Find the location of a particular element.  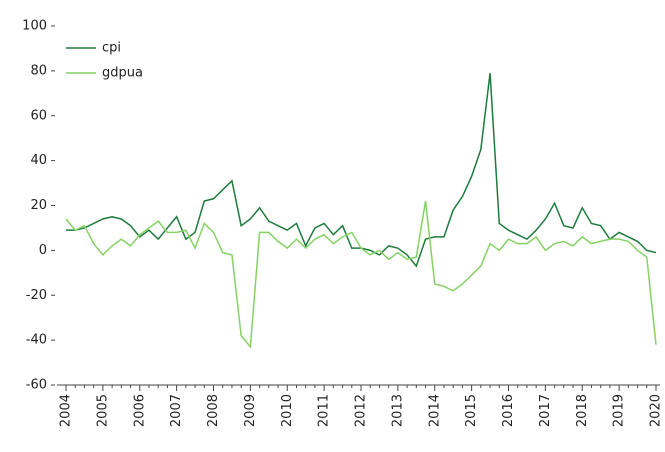

x-tick-label: 2005 is located at coordinates (102, 410).